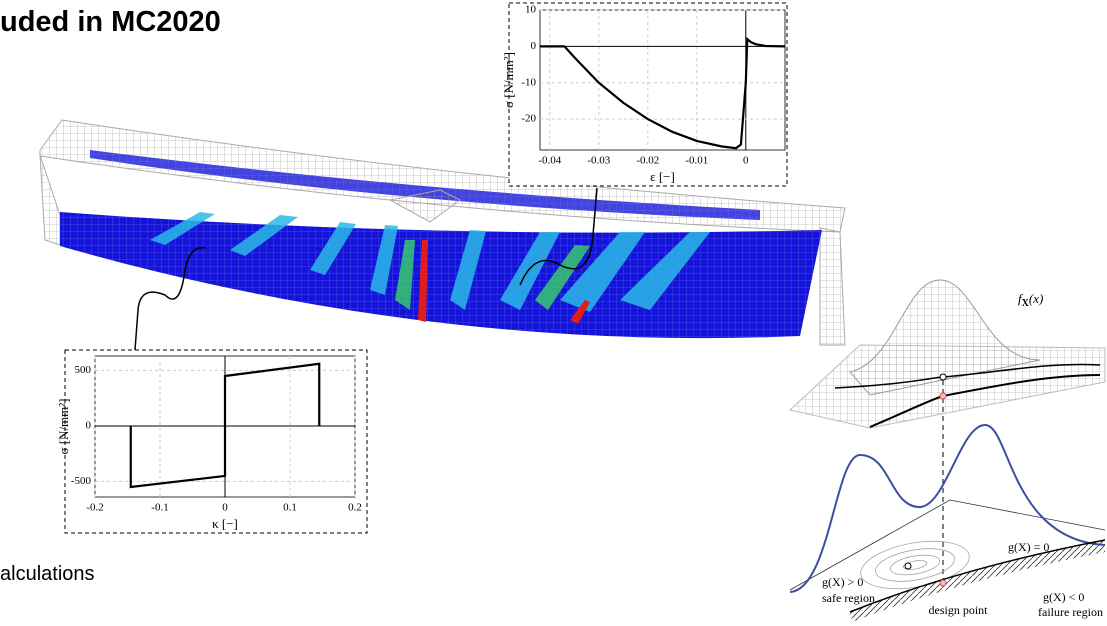 The height and width of the screenshot is (626, 1107). I want to click on safe-label: safe region, so click(848, 598).